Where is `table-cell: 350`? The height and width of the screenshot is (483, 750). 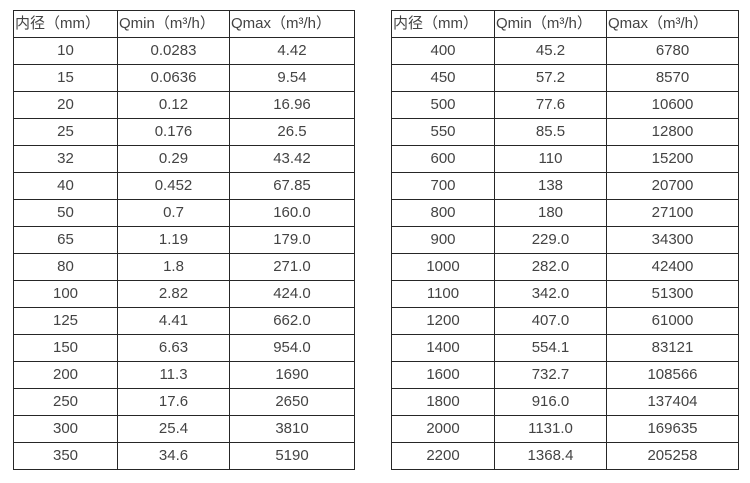
table-cell: 350 is located at coordinates (65, 456).